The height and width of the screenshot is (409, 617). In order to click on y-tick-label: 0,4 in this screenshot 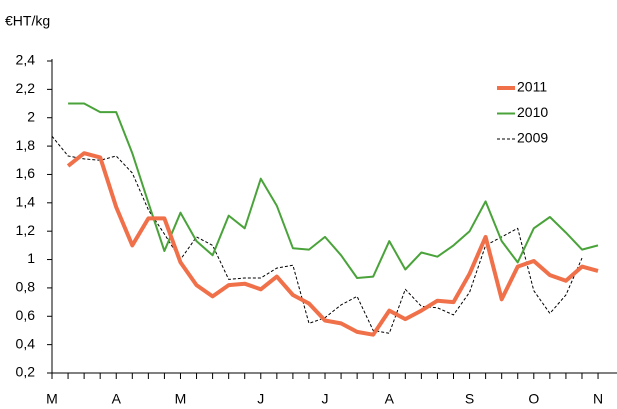, I will do `click(26, 343)`.